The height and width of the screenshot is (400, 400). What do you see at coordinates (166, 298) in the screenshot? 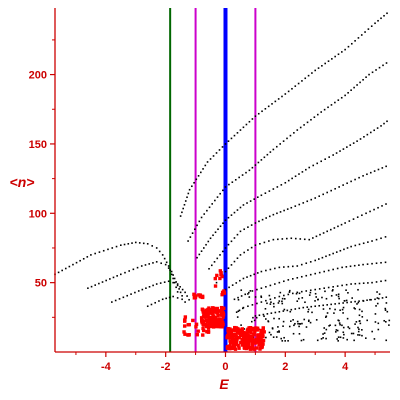
I see `curve-3-point` at bounding box center [166, 298].